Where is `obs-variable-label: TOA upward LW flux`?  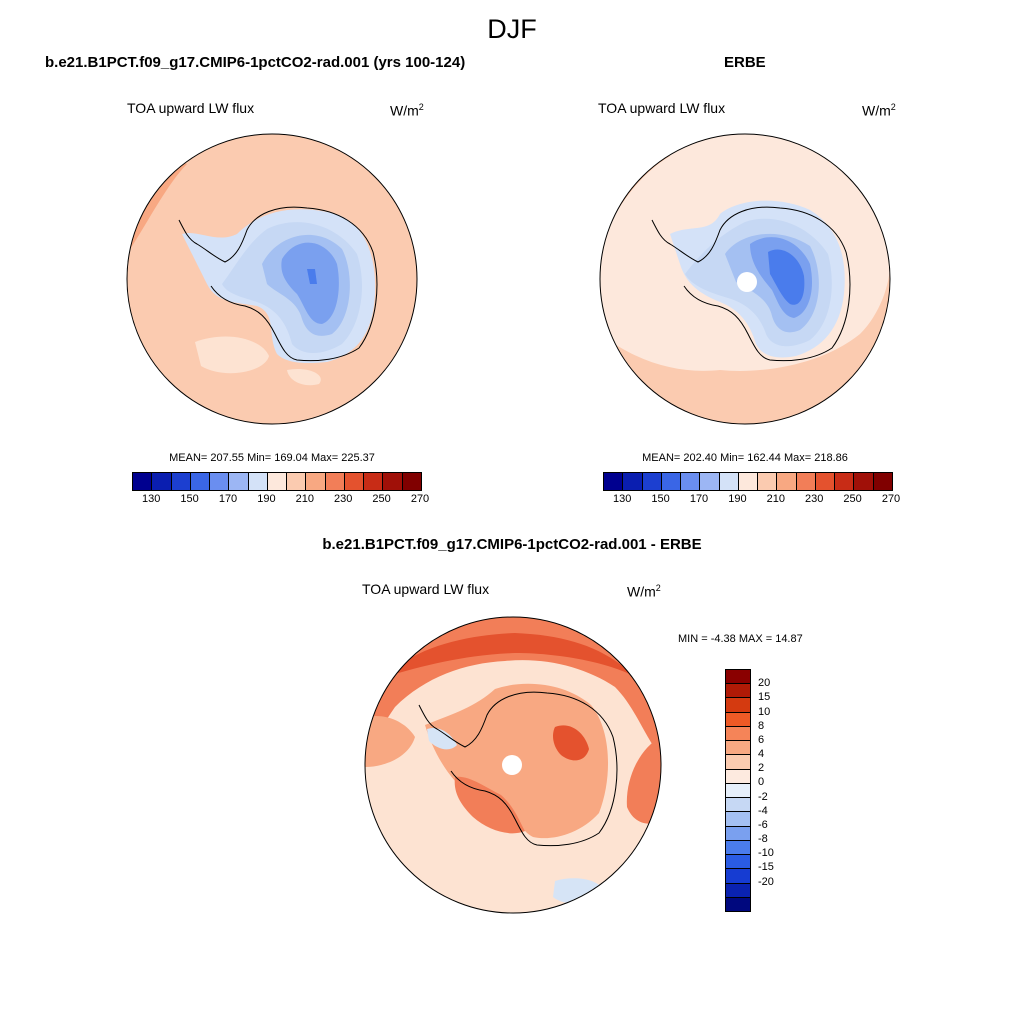 obs-variable-label: TOA upward LW flux is located at coordinates (662, 108).